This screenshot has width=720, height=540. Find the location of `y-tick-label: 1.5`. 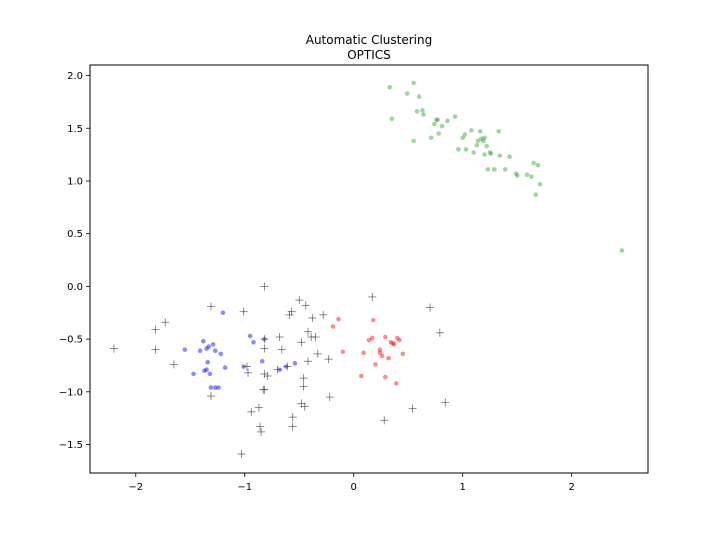

y-tick-label: 1.5 is located at coordinates (75, 129).